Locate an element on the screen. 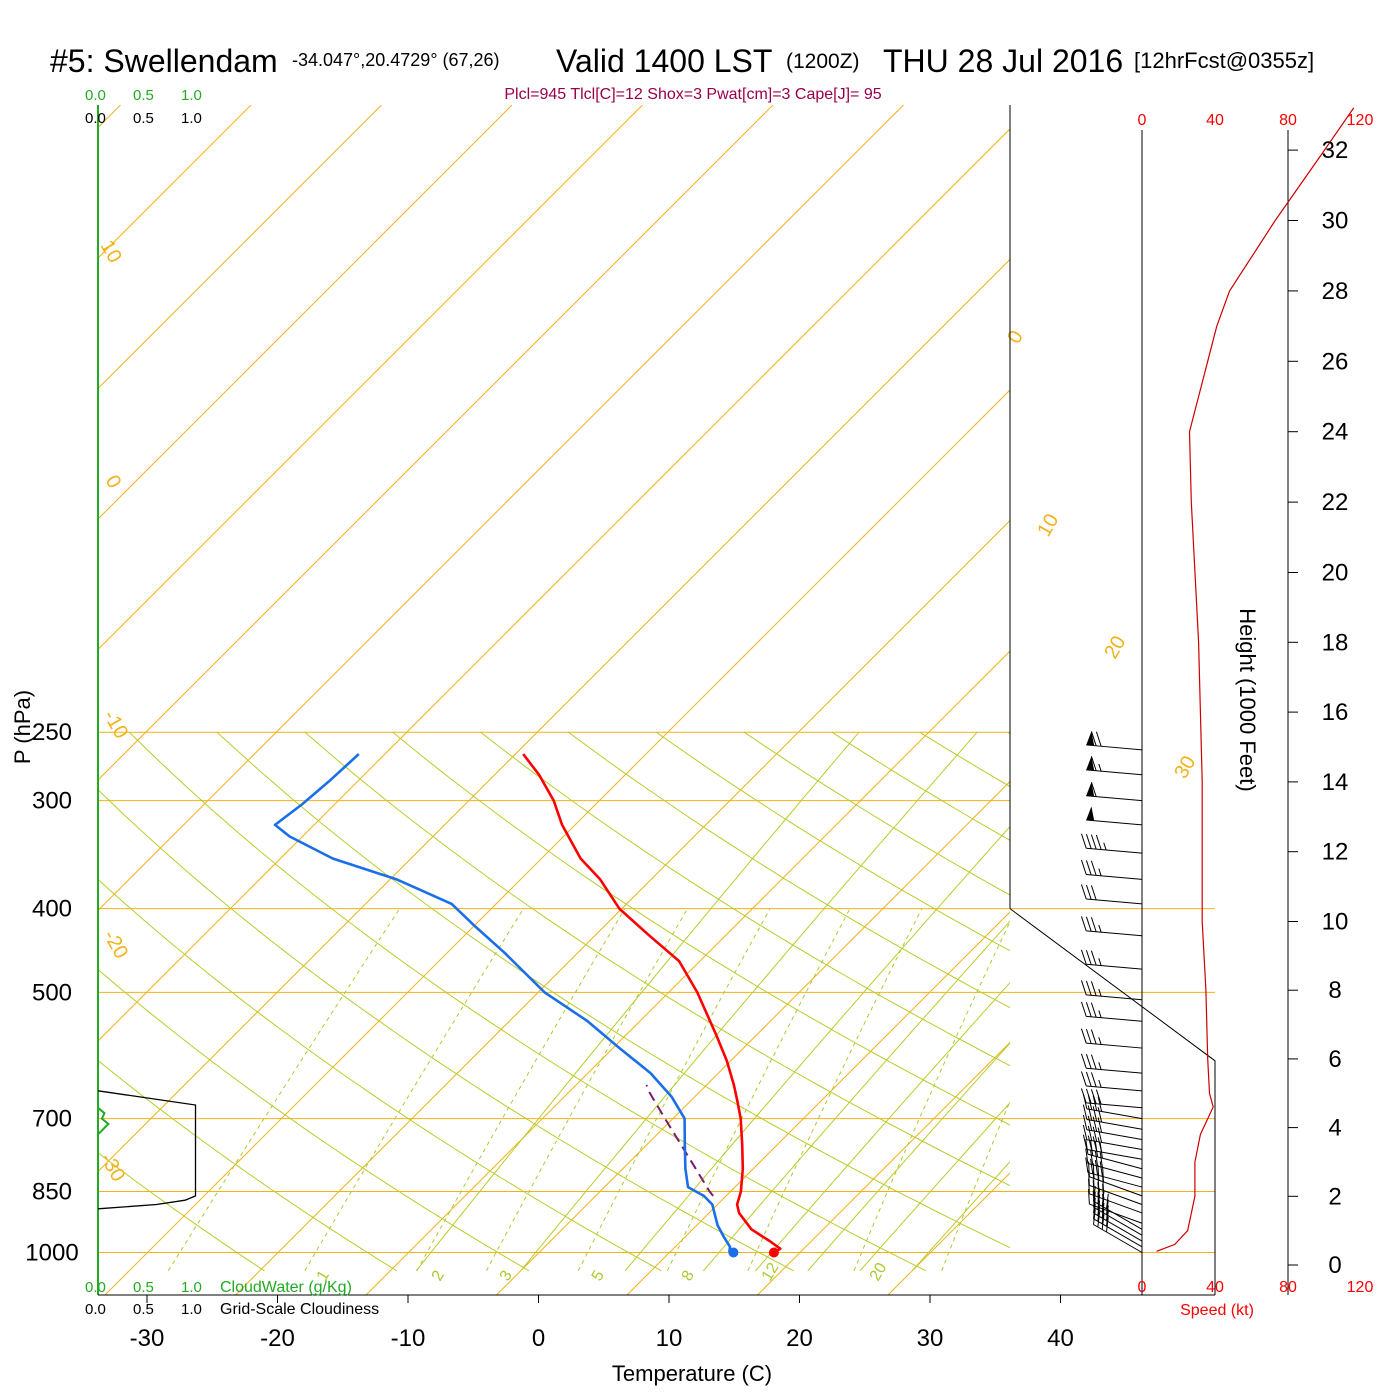 This screenshot has width=1400, height=1400. height-tick-10: 10 is located at coordinates (1335, 922).